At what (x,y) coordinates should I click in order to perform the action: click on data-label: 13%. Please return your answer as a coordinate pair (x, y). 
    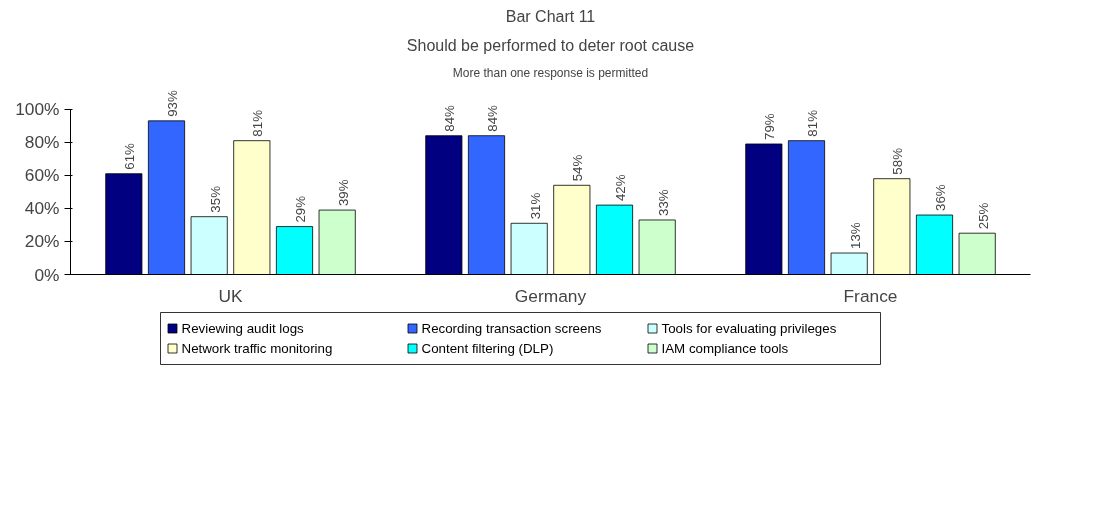
    Looking at the image, I should click on (855, 236).